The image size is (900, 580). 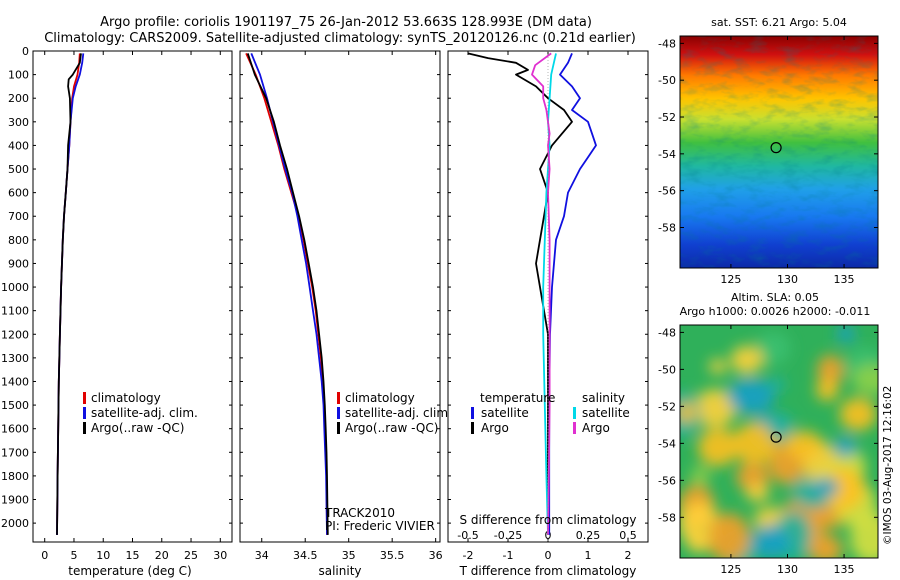 I want to click on x-tick-label: 35.5, so click(x=392, y=555).